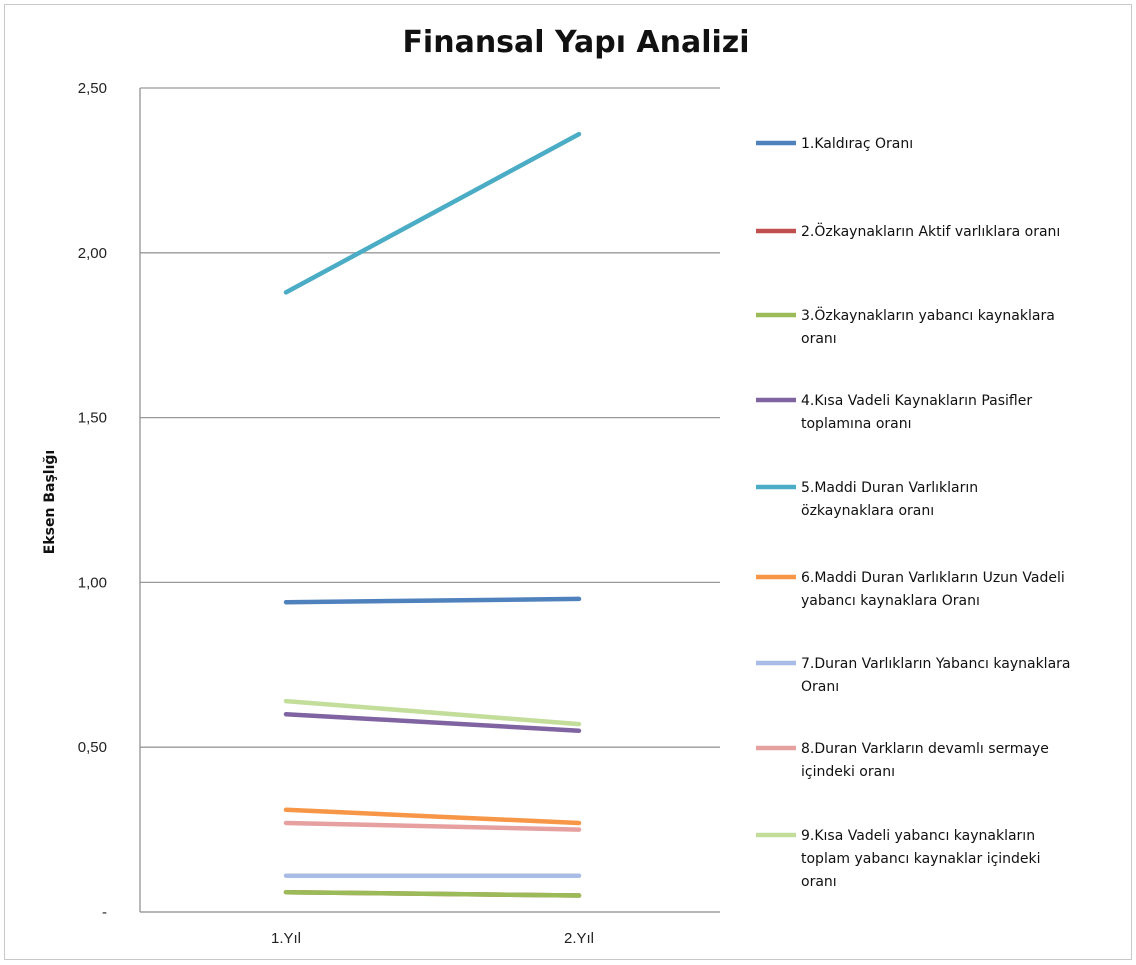  Describe the element at coordinates (857, 144) in the screenshot. I see `legend-label: 1.Kaldıraç Oranı` at that location.